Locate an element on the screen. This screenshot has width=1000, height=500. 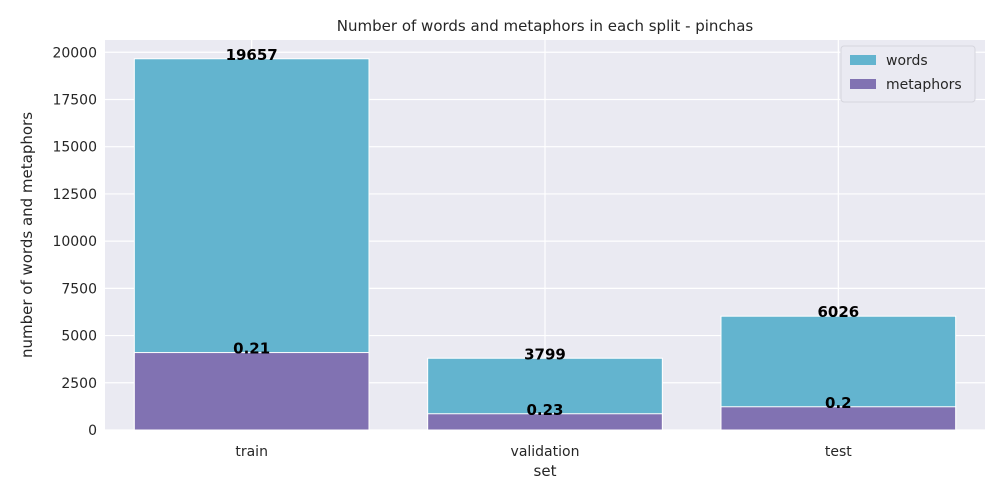
y-tick-label: 0 is located at coordinates (92, 431).